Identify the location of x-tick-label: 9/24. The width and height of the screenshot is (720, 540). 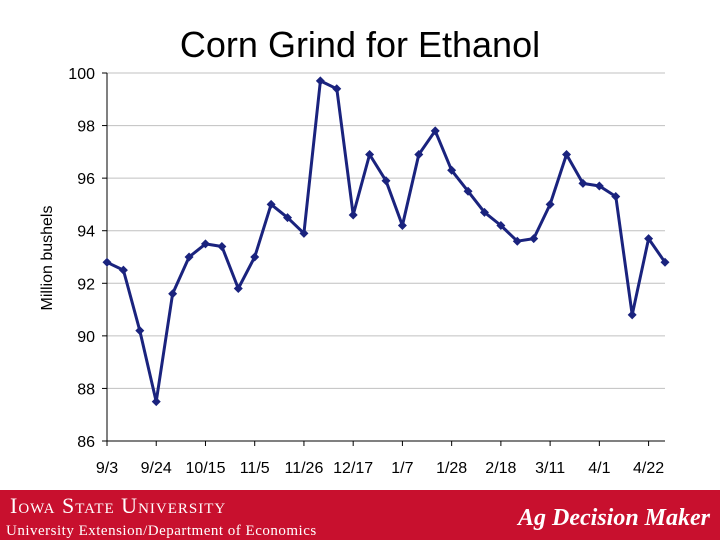
(156, 468).